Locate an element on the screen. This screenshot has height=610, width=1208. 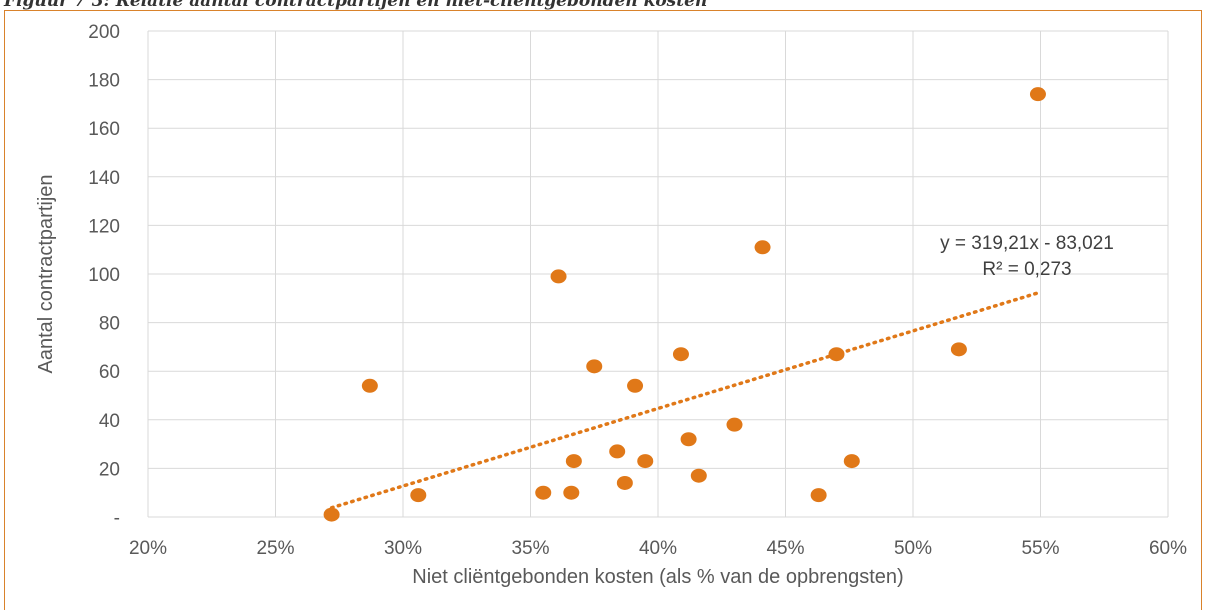
y-tick-labels: - 20 40 60 80 100 120 140 160 180 200 is located at coordinates (104, 275).